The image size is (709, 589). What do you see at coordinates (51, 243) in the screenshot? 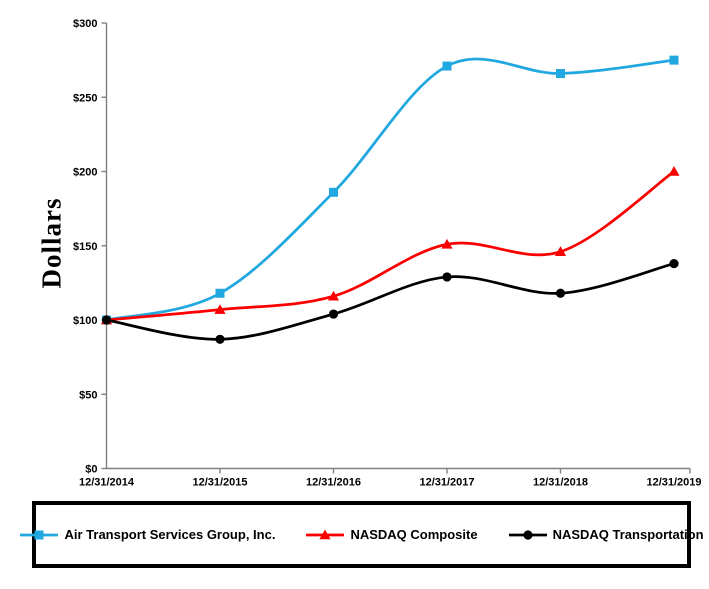
I see `y-axis-title: Dollars` at bounding box center [51, 243].